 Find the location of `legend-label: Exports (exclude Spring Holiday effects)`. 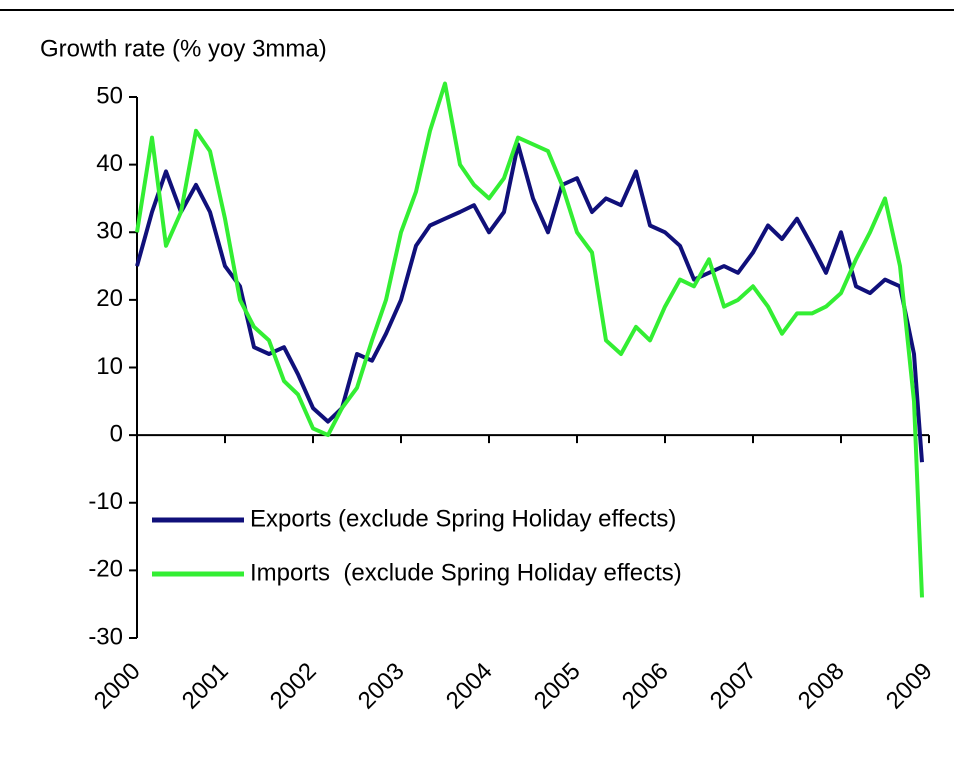

legend-label: Exports (exclude Spring Holiday effects) is located at coordinates (463, 518).